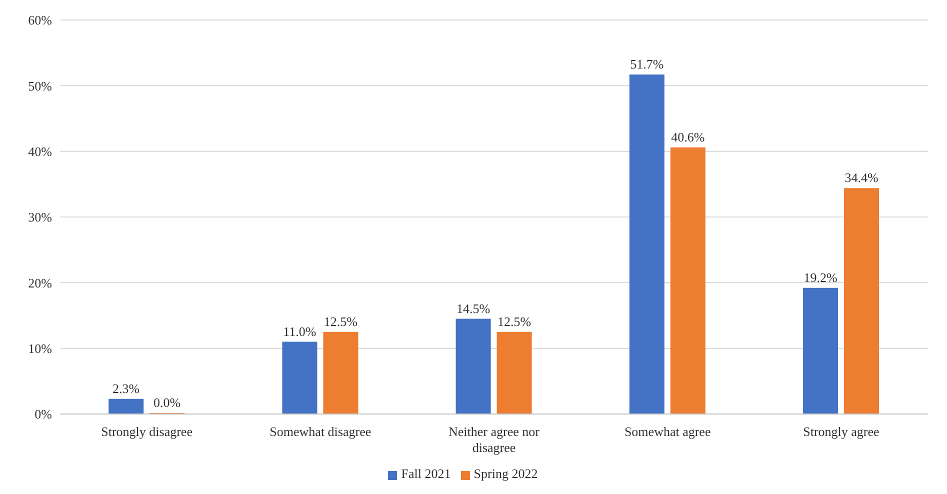 Image resolution: width=947 pixels, height=494 pixels. What do you see at coordinates (667, 431) in the screenshot?
I see `x-tick-label: Somewhat agree` at bounding box center [667, 431].